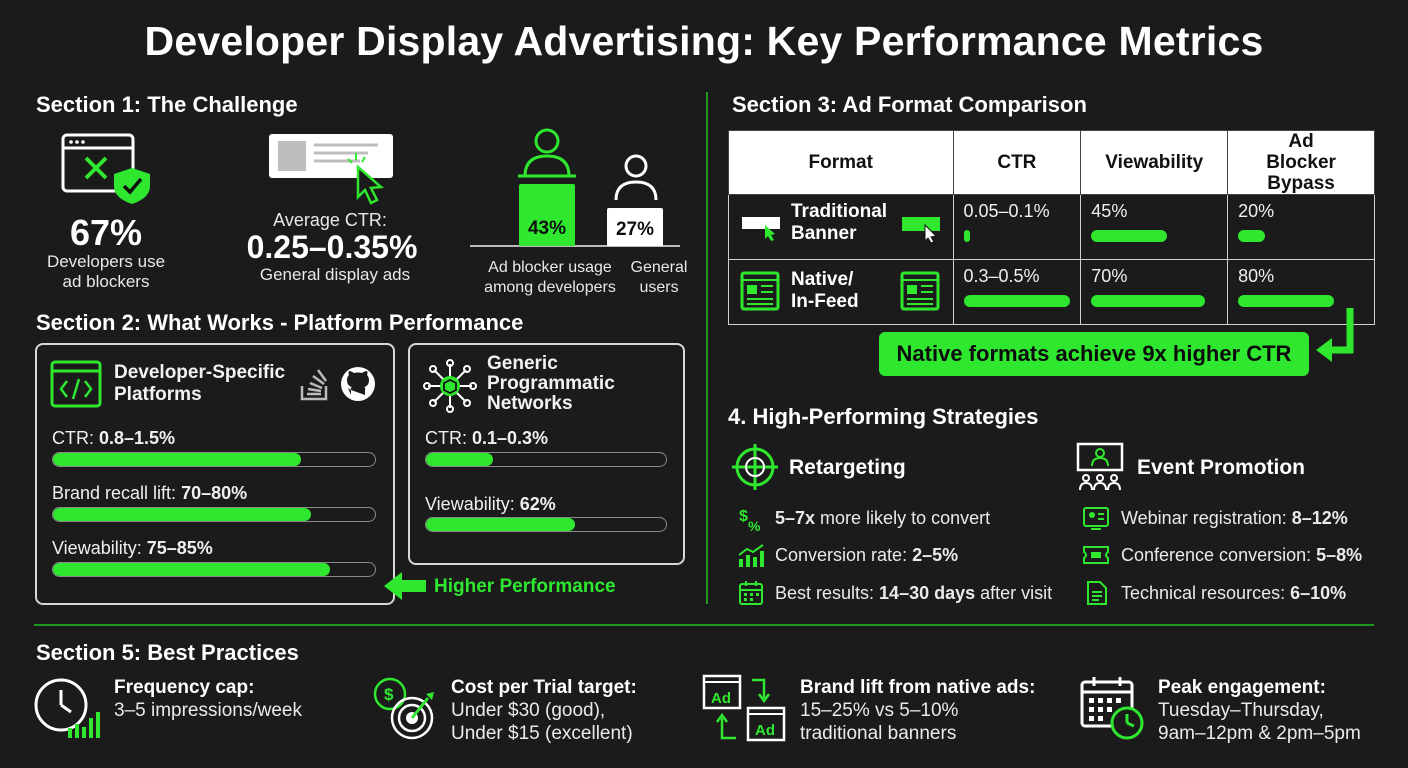  Describe the element at coordinates (1335, 335) in the screenshot. I see `callout-arrow-icon` at that location.